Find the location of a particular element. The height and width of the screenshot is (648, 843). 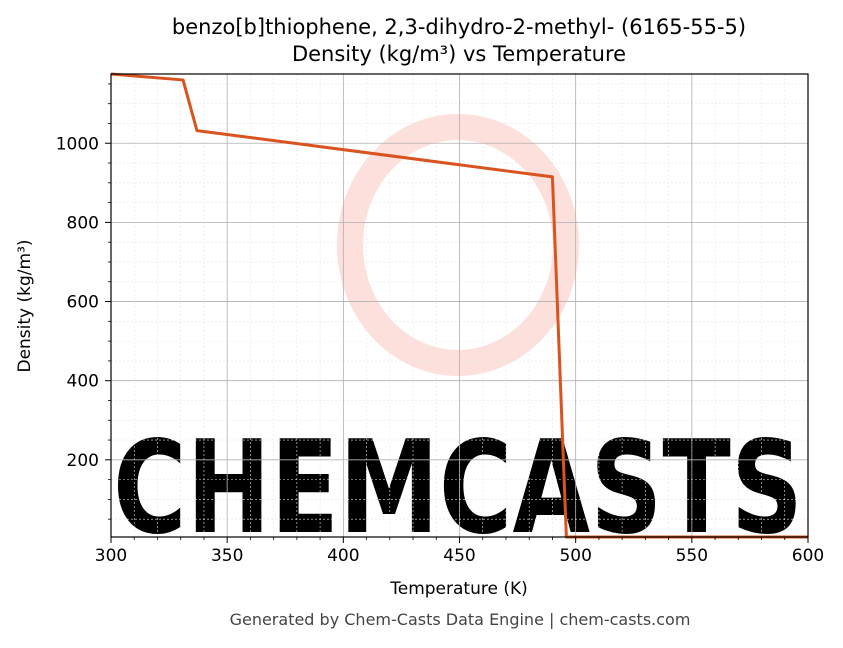

y-axis-label: Density (kg/m³) is located at coordinates (25, 305).